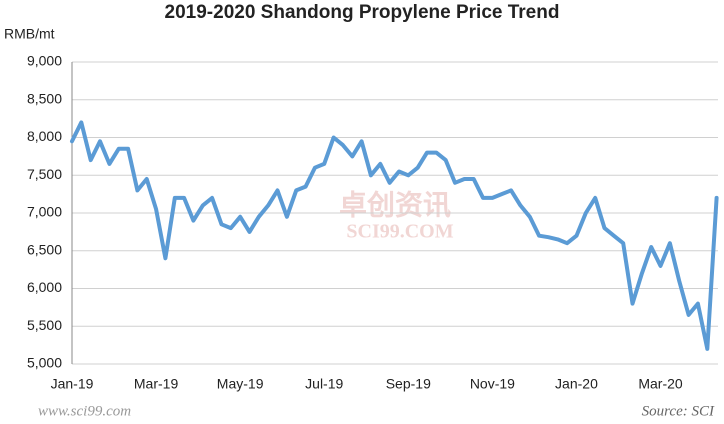 Image resolution: width=724 pixels, height=424 pixels. I want to click on x-tick-label: May-19, so click(240, 384).